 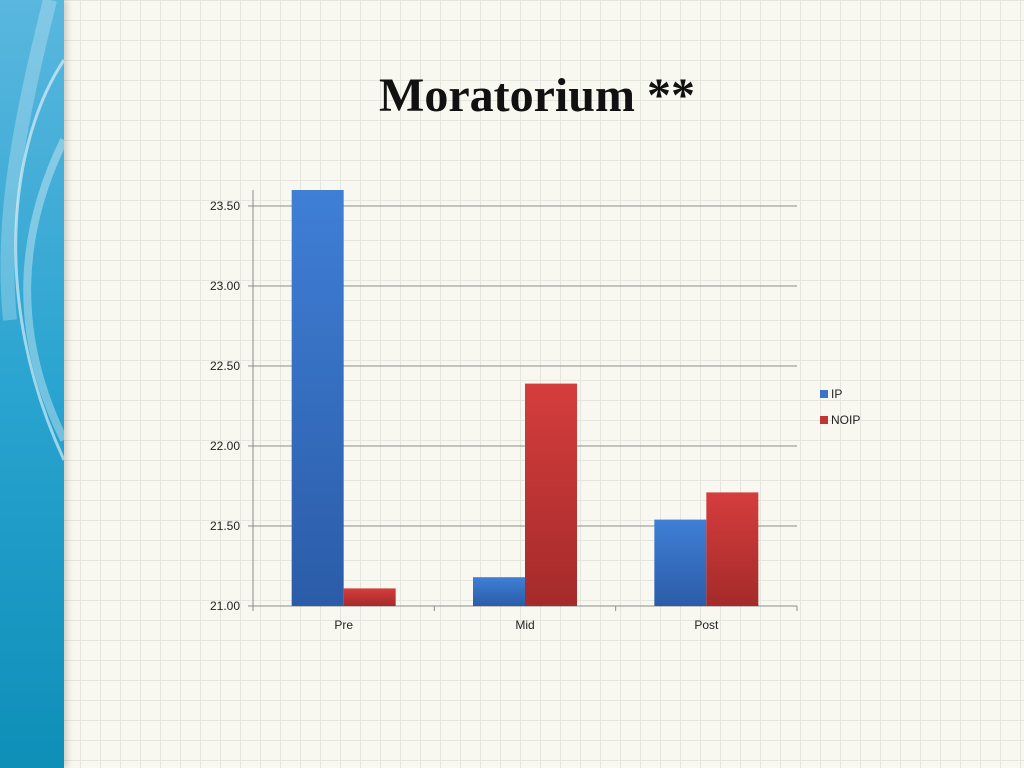 What do you see at coordinates (551, 494) in the screenshot?
I see `bar-noip-mid` at bounding box center [551, 494].